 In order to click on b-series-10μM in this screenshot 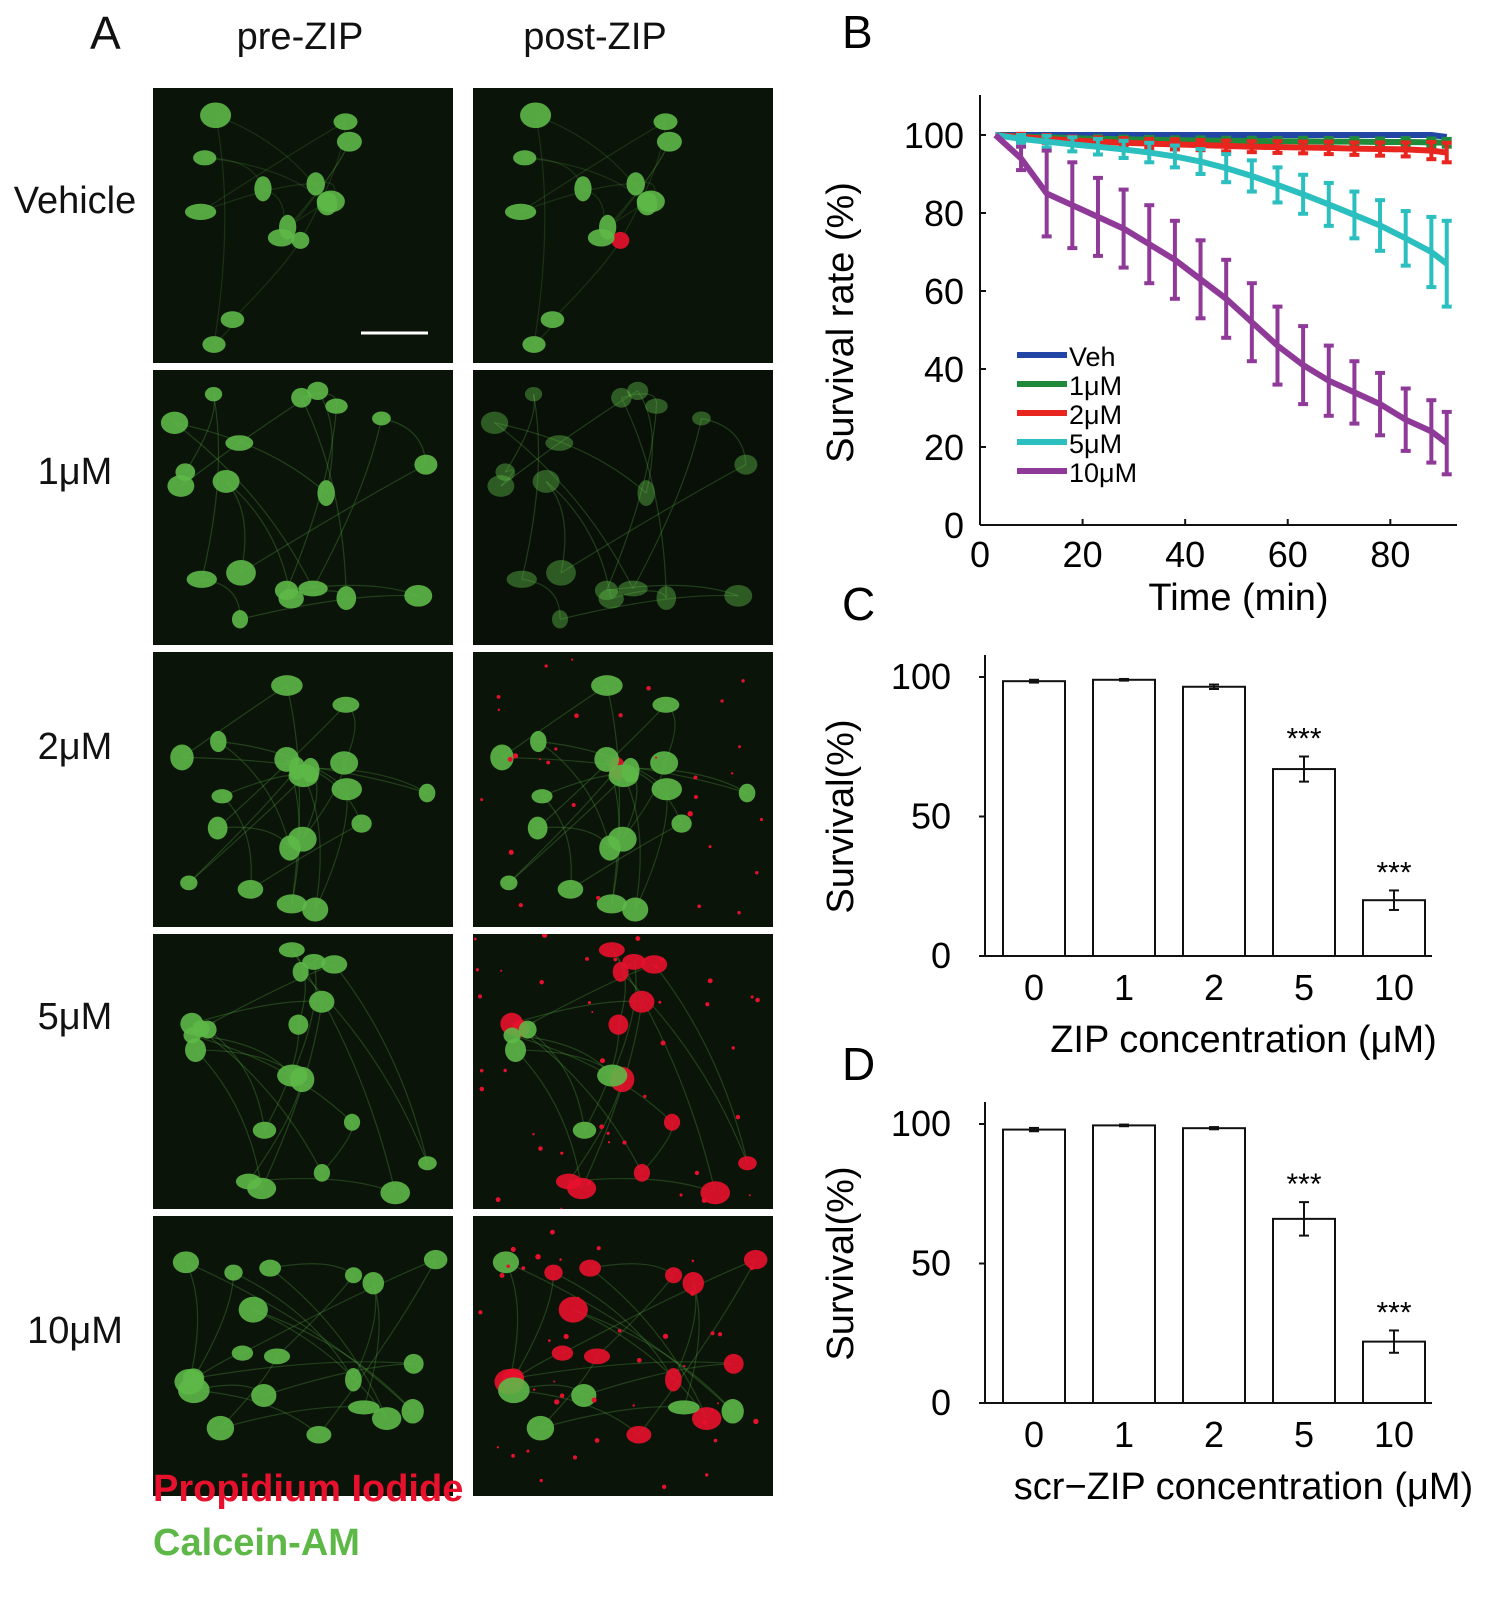, I will do `click(1222, 304)`.